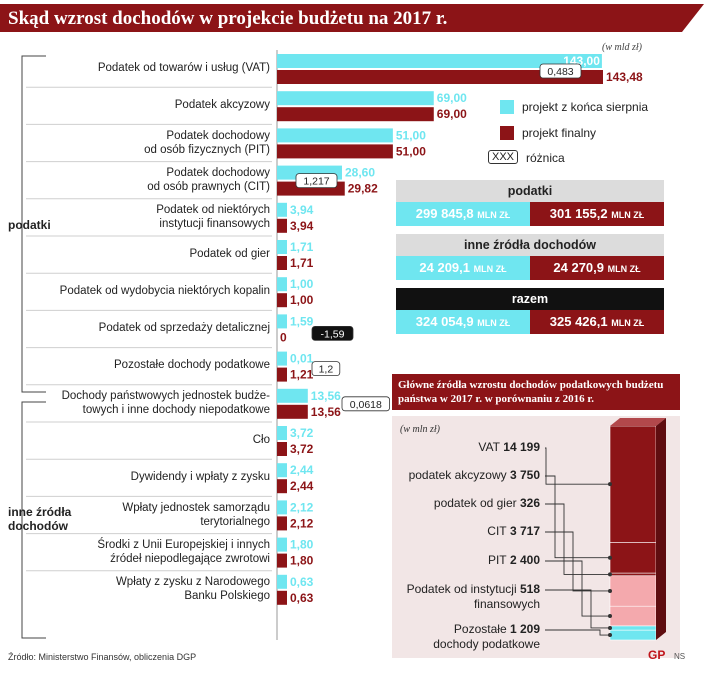 This screenshot has width=710, height=684. I want to click on category-label-line: Dochody państwowych jednostek budże-, so click(165, 396).